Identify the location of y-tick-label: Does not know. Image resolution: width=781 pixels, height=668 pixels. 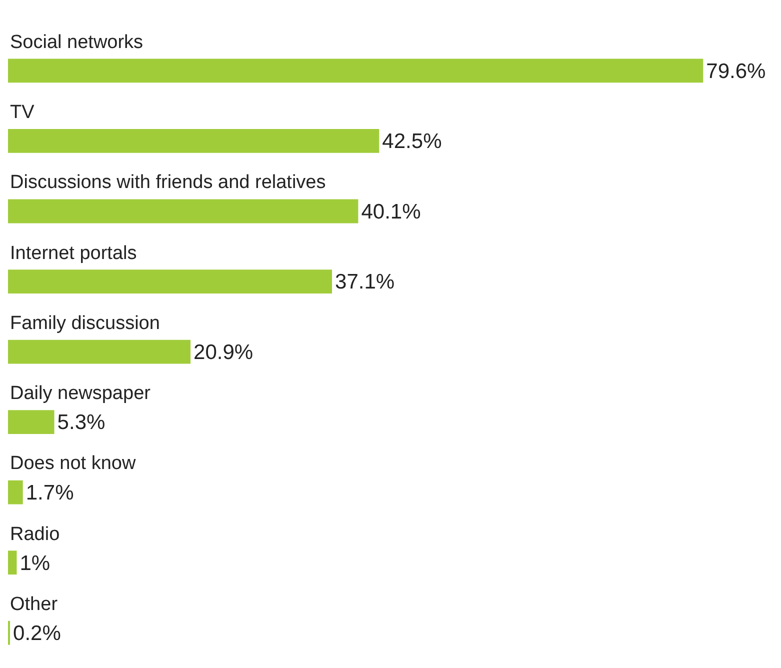
(73, 463).